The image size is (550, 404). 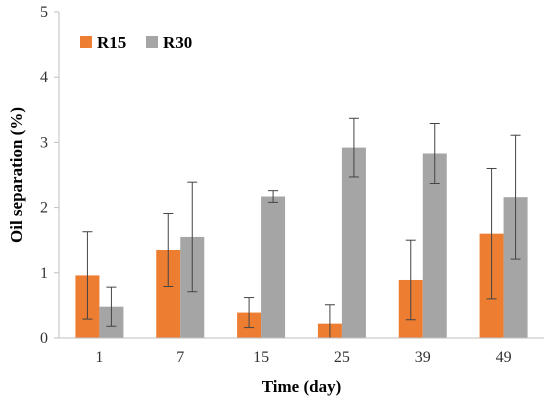 I want to click on y-tick-label: 4, so click(x=44, y=77).